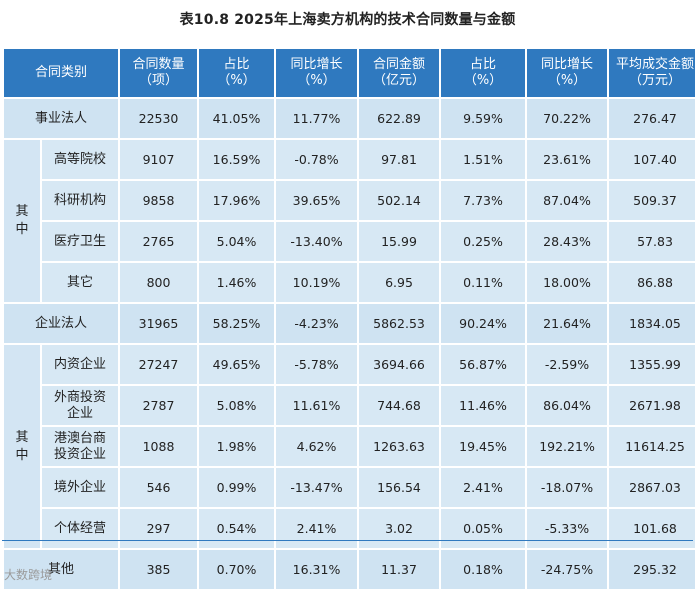 The image size is (695, 591). What do you see at coordinates (317, 323) in the screenshot?
I see `table-cell: -4.23%` at bounding box center [317, 323].